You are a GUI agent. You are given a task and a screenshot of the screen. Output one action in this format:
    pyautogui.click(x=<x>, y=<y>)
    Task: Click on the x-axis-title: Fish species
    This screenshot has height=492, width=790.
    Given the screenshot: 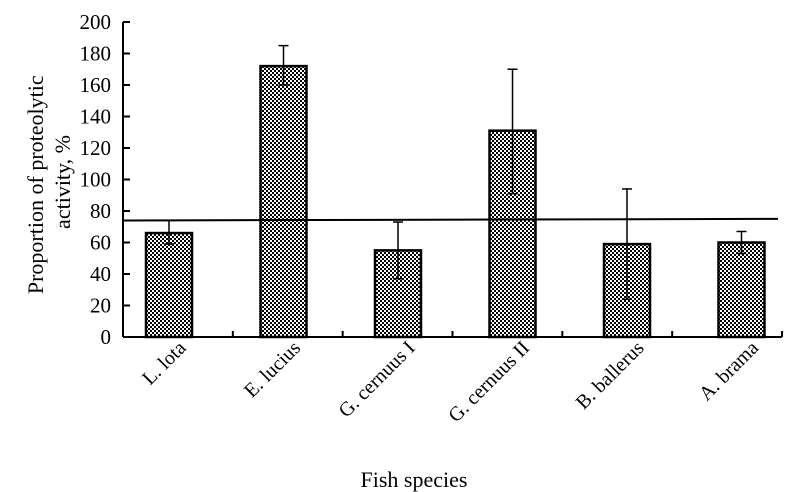 What is the action you would take?
    pyautogui.click(x=414, y=479)
    